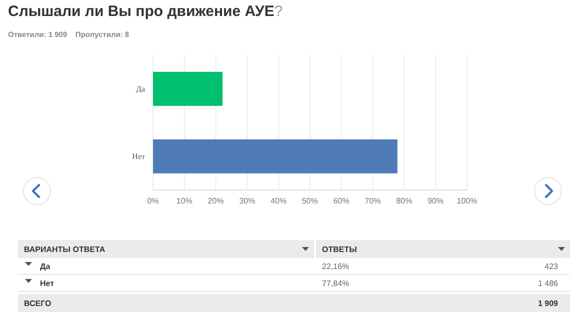 The width and height of the screenshot is (587, 332). What do you see at coordinates (153, 201) in the screenshot?
I see `x-tick-label: 0%` at bounding box center [153, 201].